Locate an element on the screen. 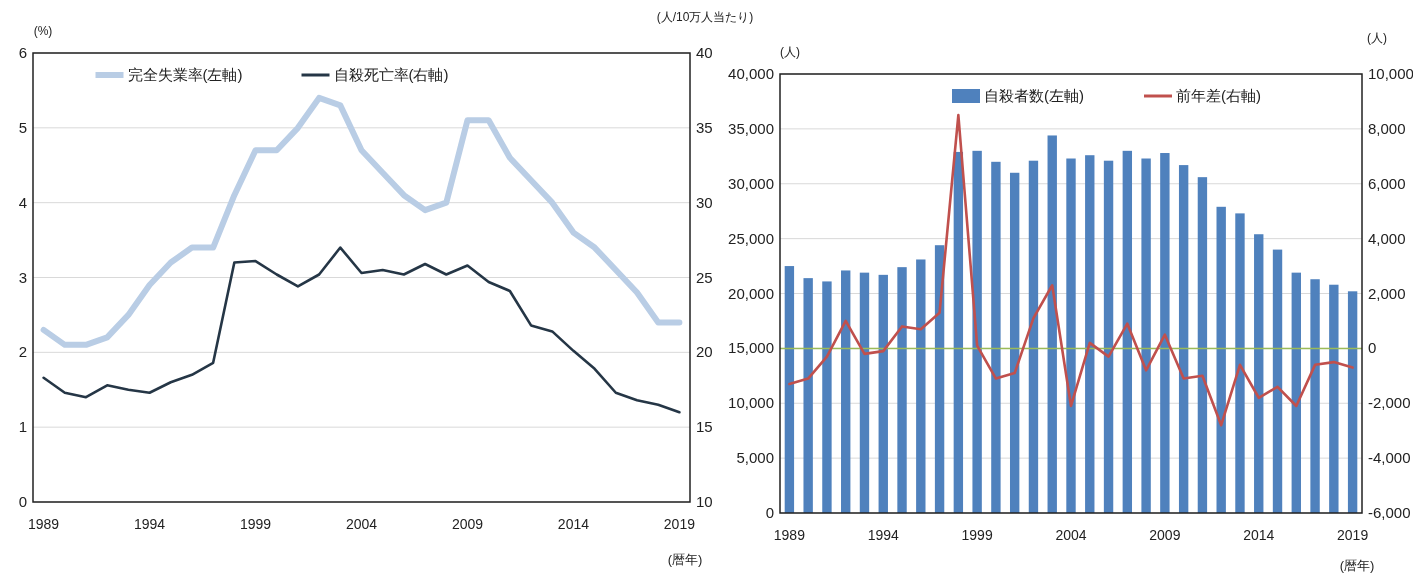  y2-tick-label: -4,000 is located at coordinates (1389, 458).